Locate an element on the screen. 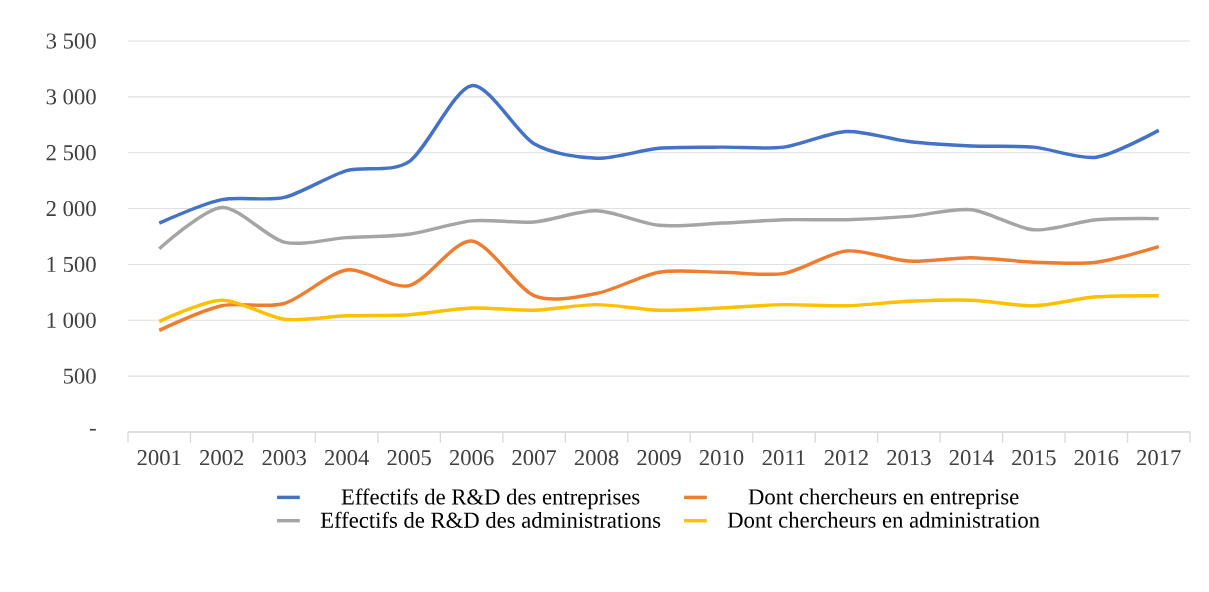  x-tick-label: 2011 is located at coordinates (783, 458).